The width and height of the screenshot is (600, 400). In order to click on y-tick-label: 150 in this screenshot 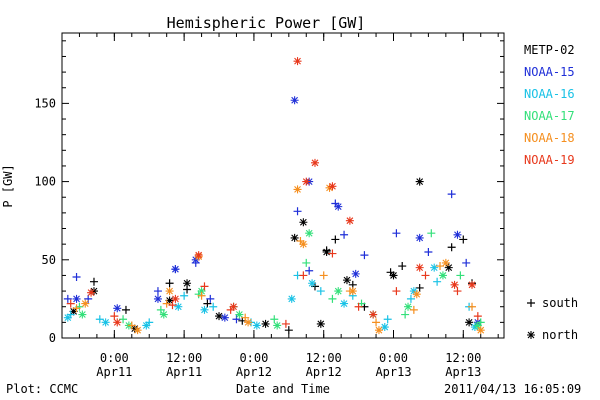, I will do `click(45, 103)`.